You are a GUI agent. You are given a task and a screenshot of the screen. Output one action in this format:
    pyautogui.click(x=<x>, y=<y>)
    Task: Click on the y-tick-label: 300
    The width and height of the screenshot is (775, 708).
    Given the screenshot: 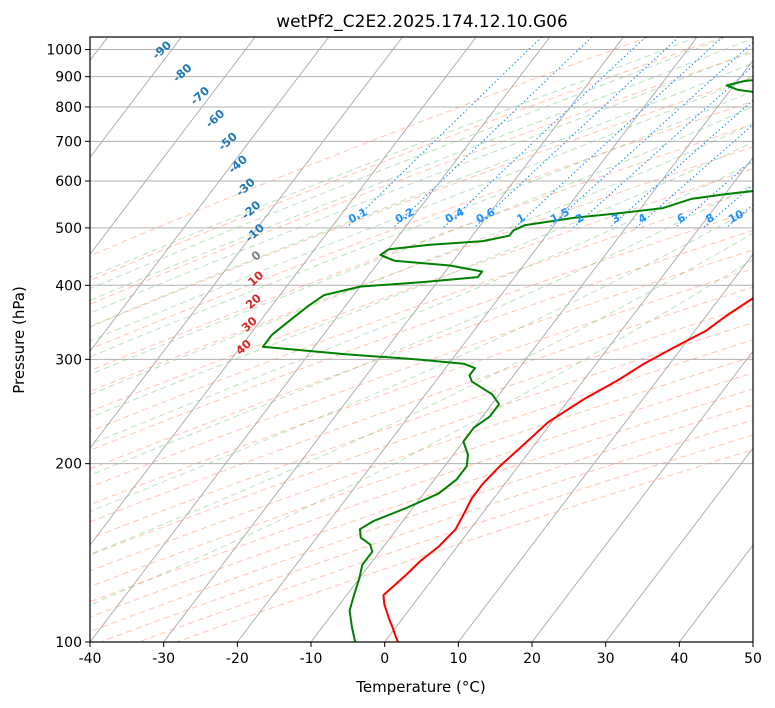 What is the action you would take?
    pyautogui.click(x=68, y=360)
    